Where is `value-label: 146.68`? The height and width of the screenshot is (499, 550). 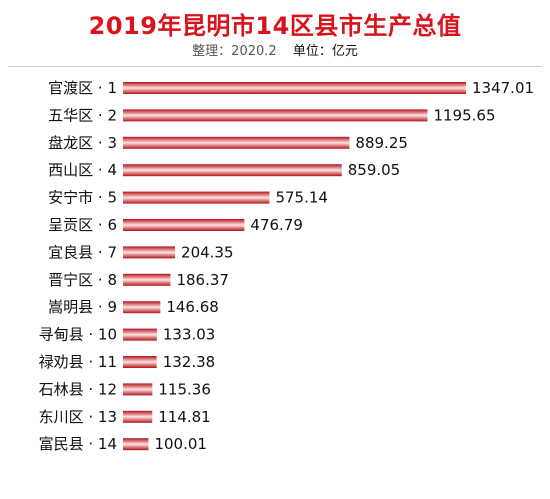
value-label: 146.68 is located at coordinates (192, 307).